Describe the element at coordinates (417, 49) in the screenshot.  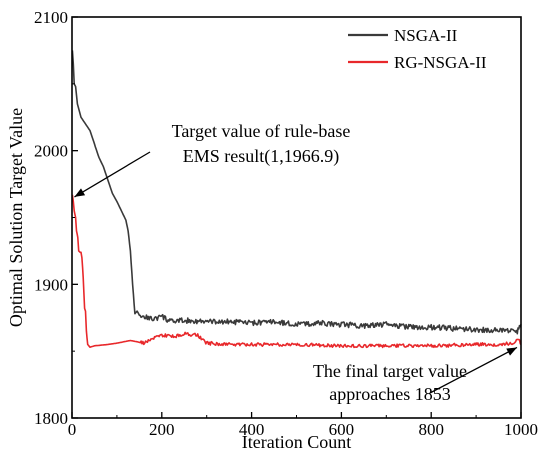
I see `legend: NSGA-II RG-NSGA-II` at that location.